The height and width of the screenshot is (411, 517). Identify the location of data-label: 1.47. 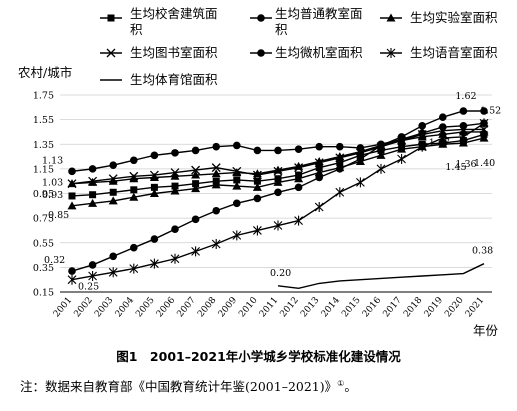
(439, 142).